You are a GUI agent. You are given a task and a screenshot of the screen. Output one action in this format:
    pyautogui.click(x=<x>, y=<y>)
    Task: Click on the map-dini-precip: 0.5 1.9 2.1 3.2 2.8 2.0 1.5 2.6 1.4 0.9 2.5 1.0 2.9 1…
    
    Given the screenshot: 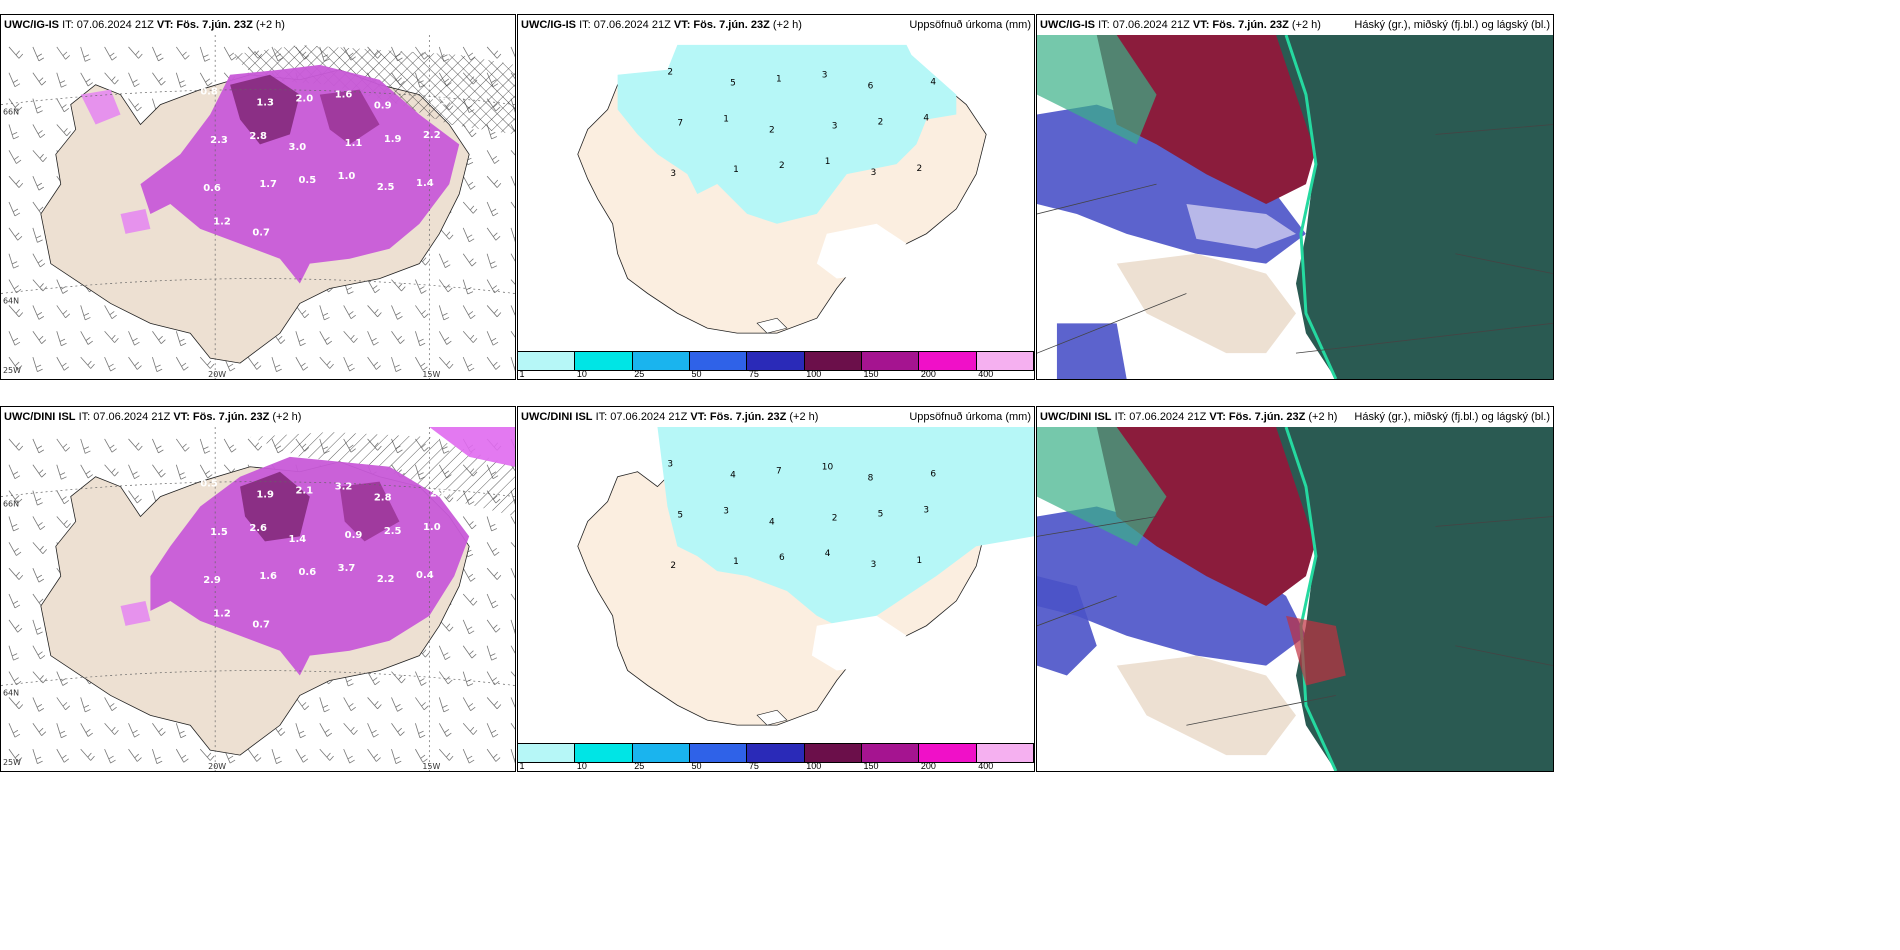 What is the action you would take?
    pyautogui.click(x=258, y=599)
    